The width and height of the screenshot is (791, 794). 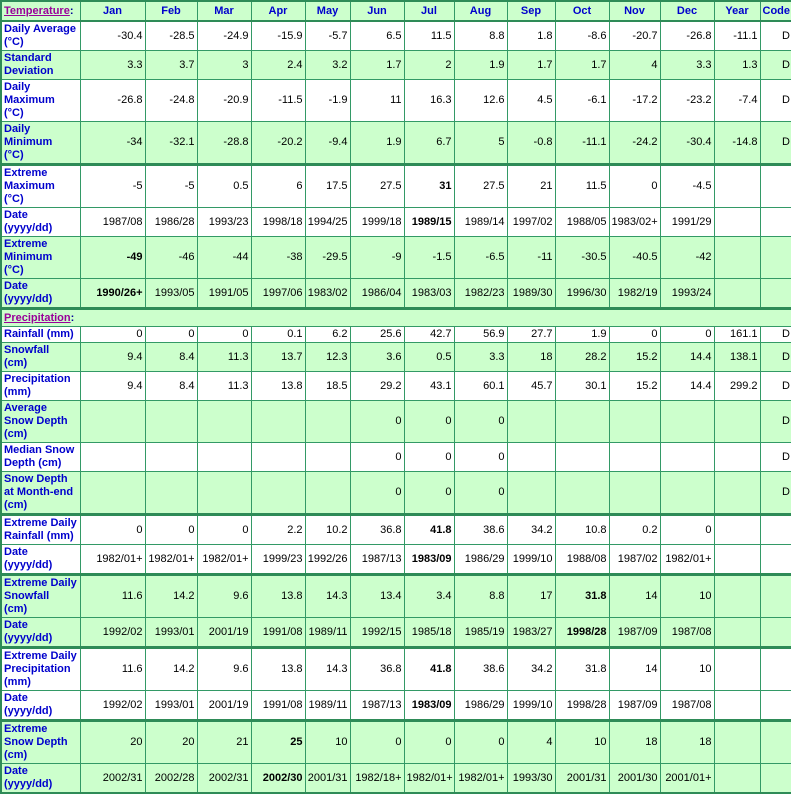 I want to click on value-cell: 11.5, so click(x=582, y=185).